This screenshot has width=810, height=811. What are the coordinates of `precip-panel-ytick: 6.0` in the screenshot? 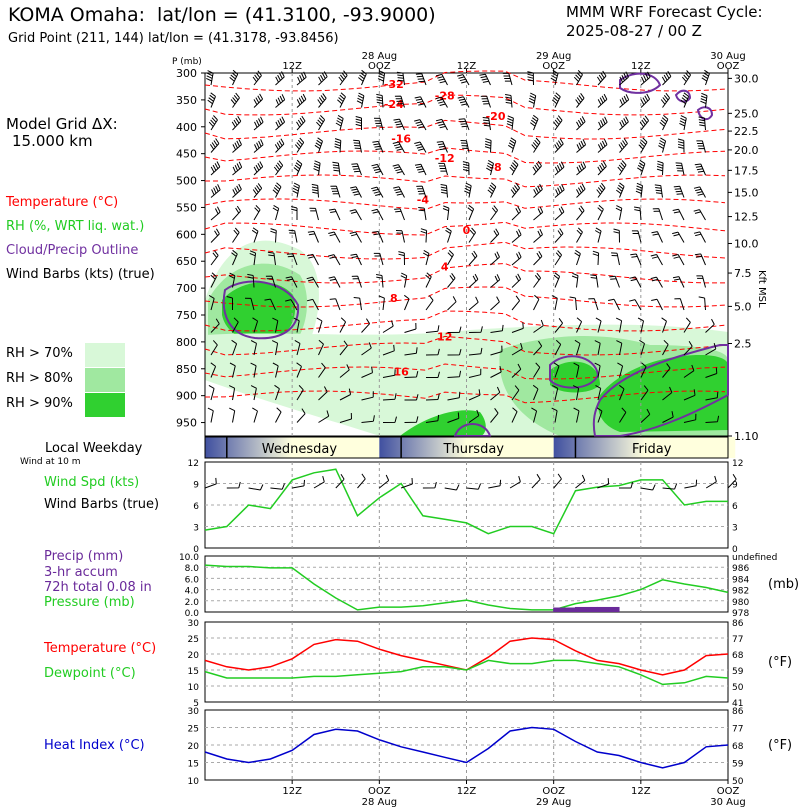 It's located at (192, 580).